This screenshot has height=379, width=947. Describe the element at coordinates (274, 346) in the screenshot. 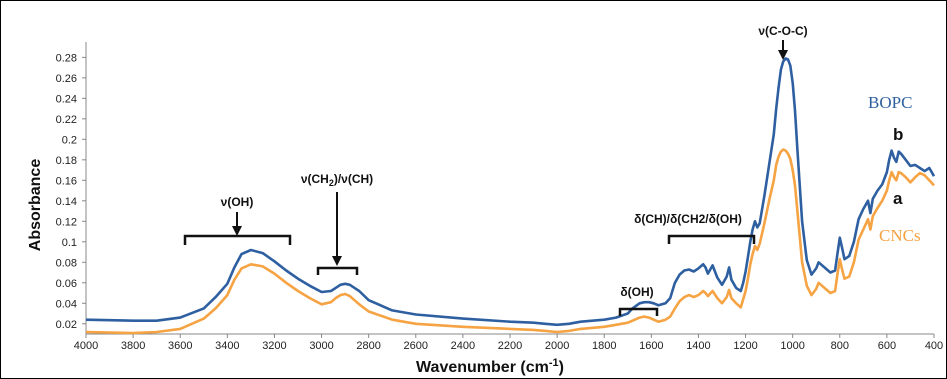

I see `x-tick-label: 3200` at that location.